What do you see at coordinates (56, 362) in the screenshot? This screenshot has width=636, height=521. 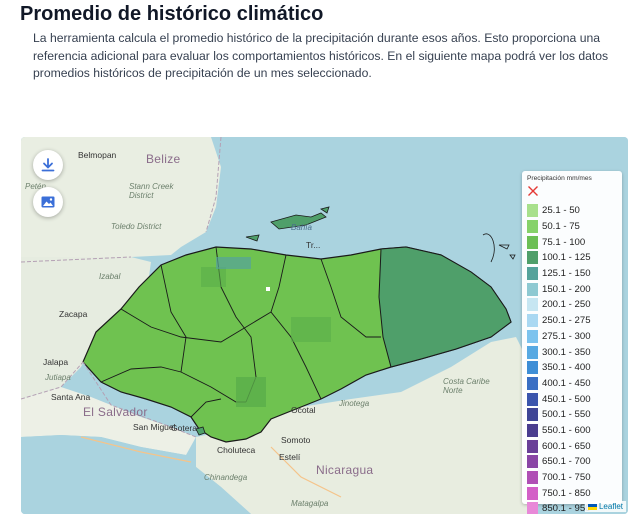 I see `place-jalapa: Jalapa` at bounding box center [56, 362].